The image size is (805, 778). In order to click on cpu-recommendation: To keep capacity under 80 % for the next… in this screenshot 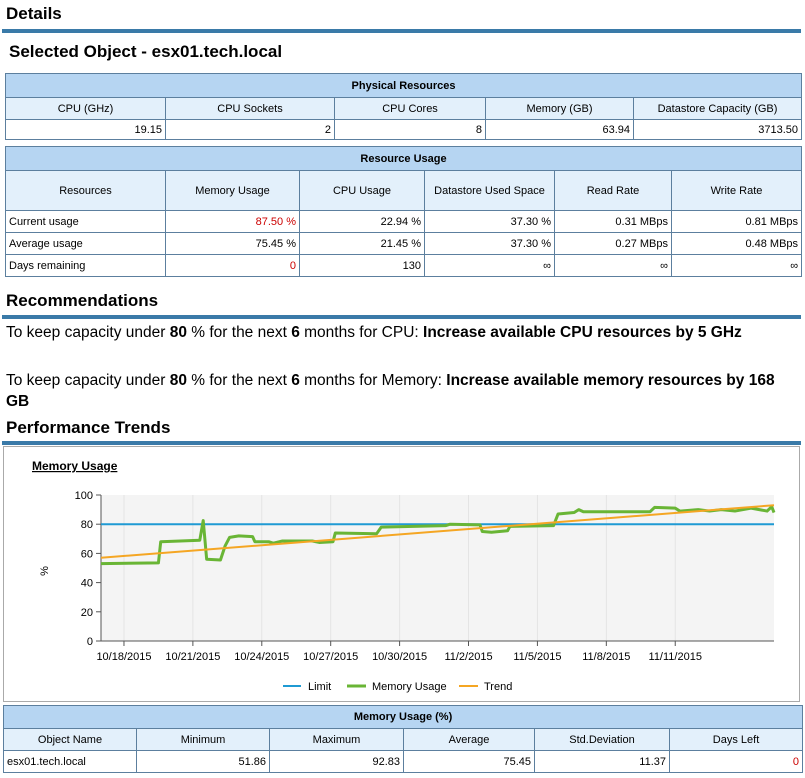, I will do `click(374, 332)`.